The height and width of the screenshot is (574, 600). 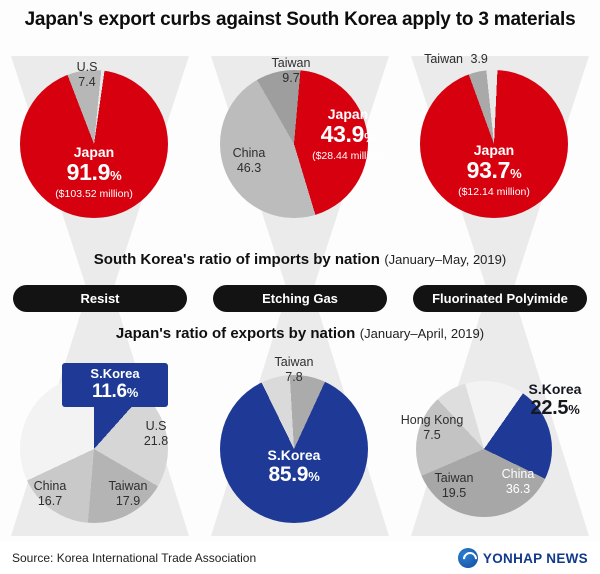 What do you see at coordinates (456, 59) in the screenshot?
I see `label-taiwan: Taiwan 3.9` at bounding box center [456, 59].